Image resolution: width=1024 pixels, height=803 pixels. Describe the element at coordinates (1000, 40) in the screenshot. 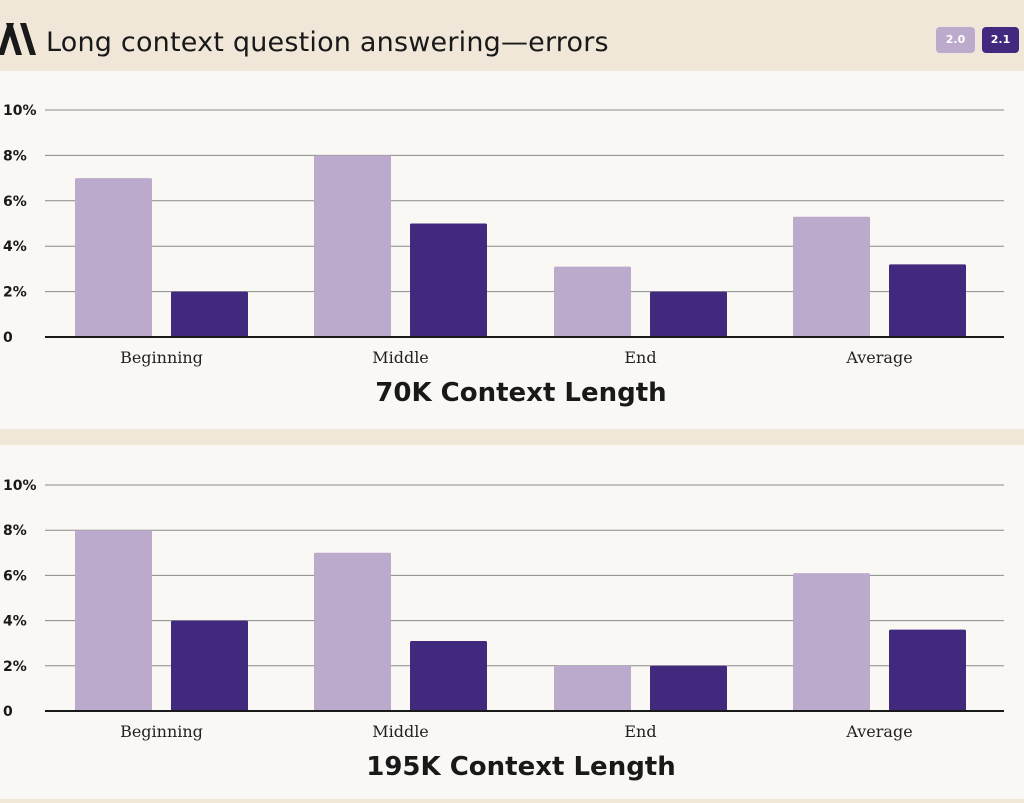

I see `legend-chip-2-1: 2.1` at that location.